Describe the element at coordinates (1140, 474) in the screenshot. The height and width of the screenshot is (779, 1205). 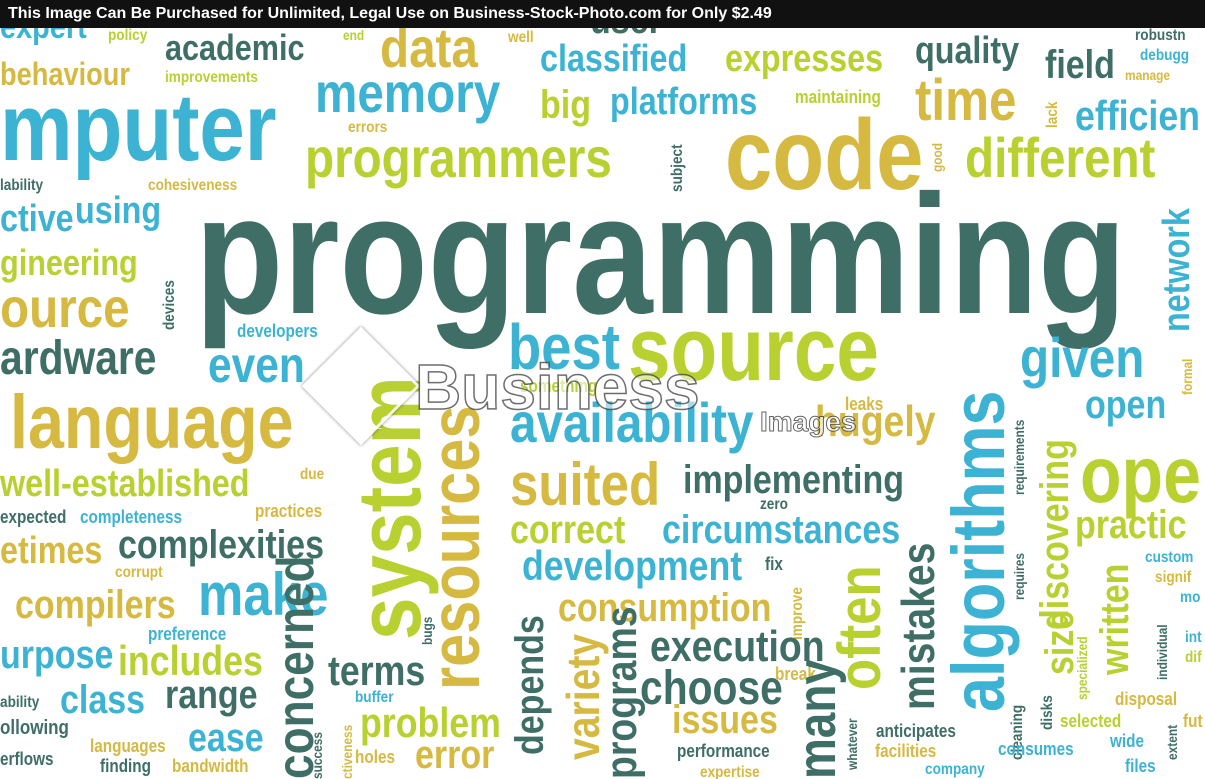
I see `word: ope` at that location.